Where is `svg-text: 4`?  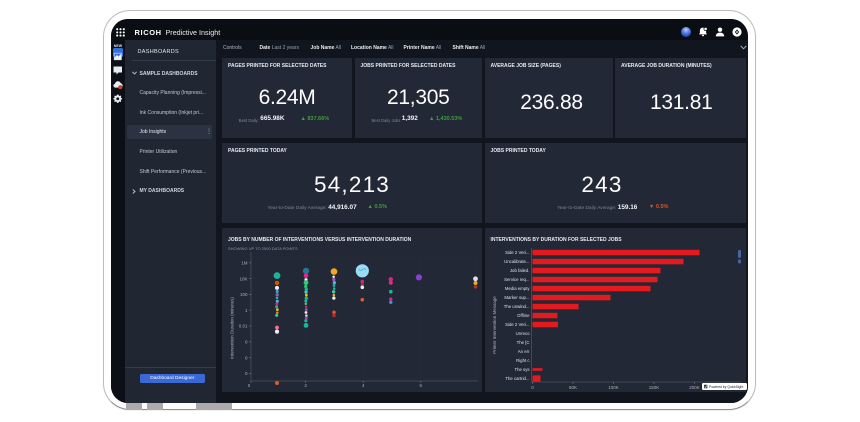
svg-text: 4 is located at coordinates (363, 385).